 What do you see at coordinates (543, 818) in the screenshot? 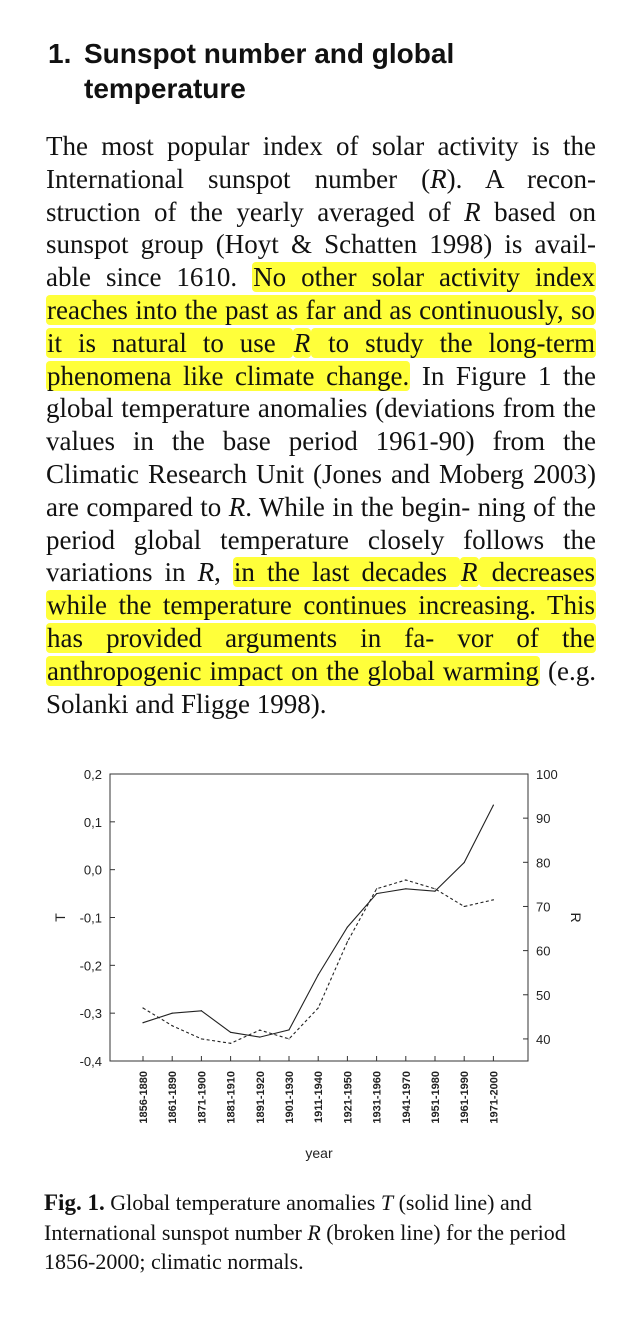
I see `right-tick-label: 90` at bounding box center [543, 818].